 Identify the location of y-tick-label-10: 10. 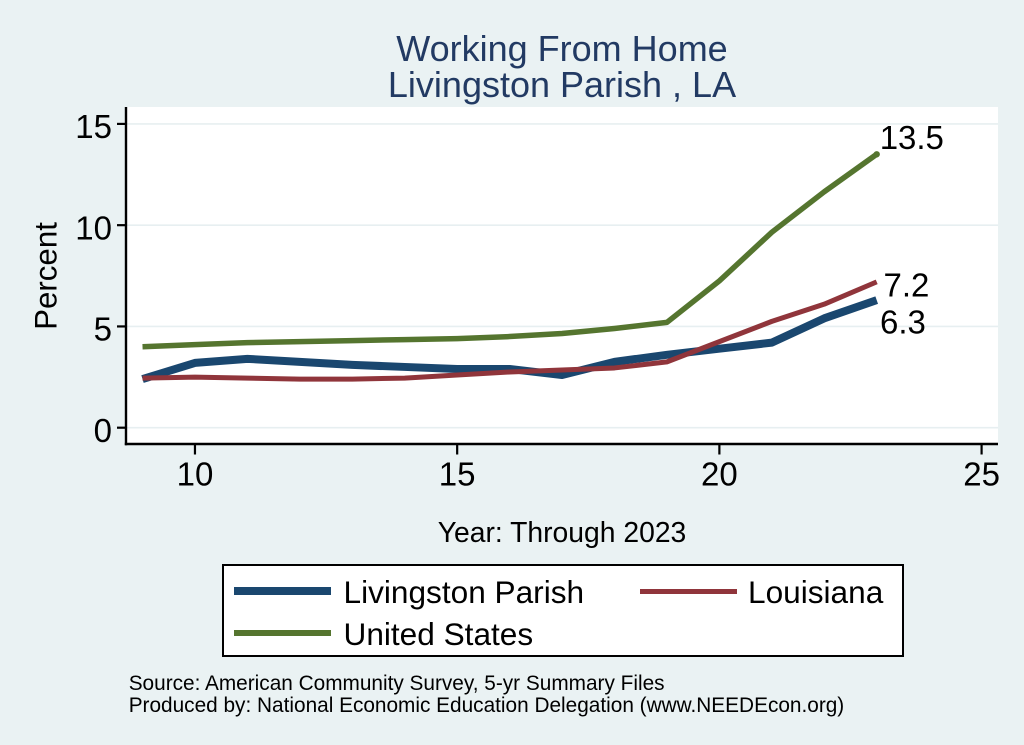
(93, 227).